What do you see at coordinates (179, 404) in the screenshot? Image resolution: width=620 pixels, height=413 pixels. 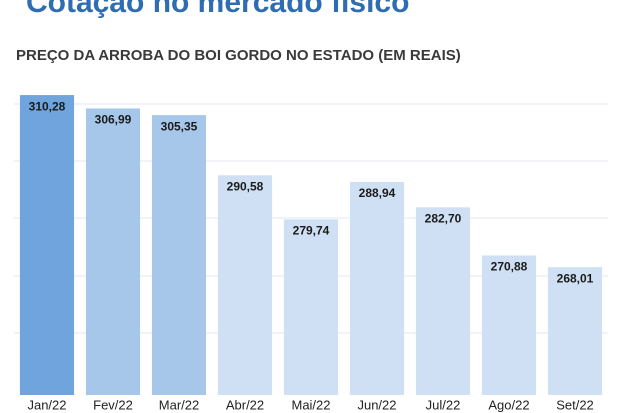 I see `x-tick-label: Mar/22` at bounding box center [179, 404].